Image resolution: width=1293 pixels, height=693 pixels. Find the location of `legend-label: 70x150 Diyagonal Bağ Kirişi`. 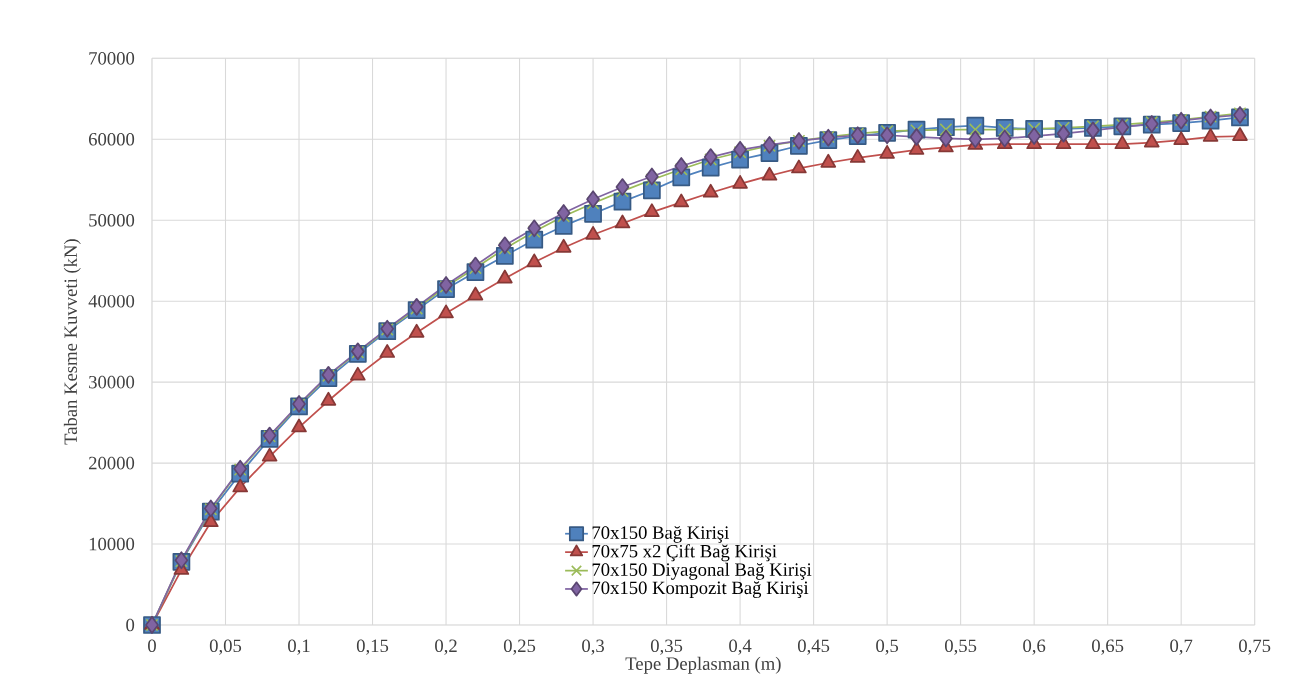

legend-label: 70x150 Diyagonal Bağ Kirişi is located at coordinates (702, 571).